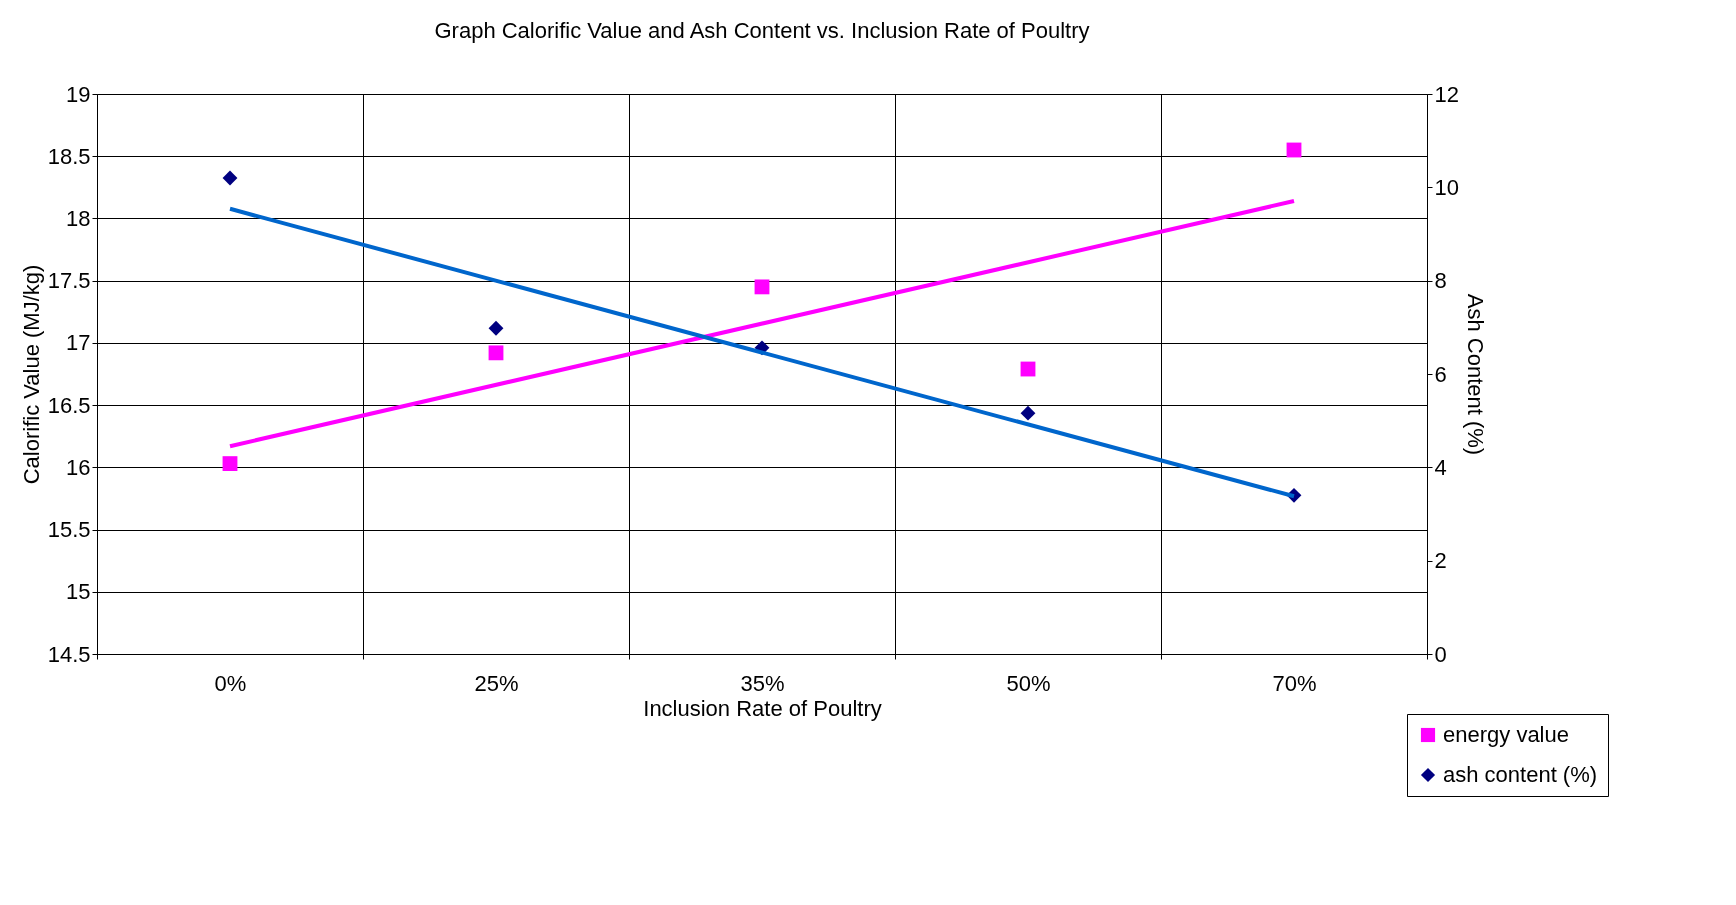 The height and width of the screenshot is (905, 1736). Describe the element at coordinates (69, 405) in the screenshot. I see `y-tick-label: 16.5` at that location.